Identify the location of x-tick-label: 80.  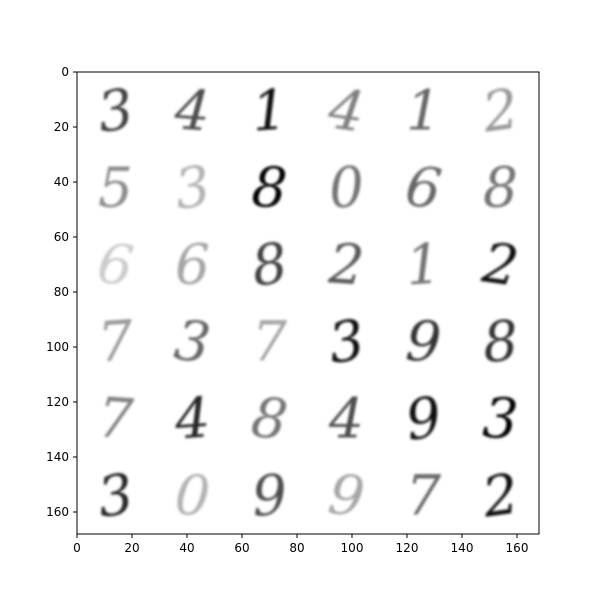
(296, 548).